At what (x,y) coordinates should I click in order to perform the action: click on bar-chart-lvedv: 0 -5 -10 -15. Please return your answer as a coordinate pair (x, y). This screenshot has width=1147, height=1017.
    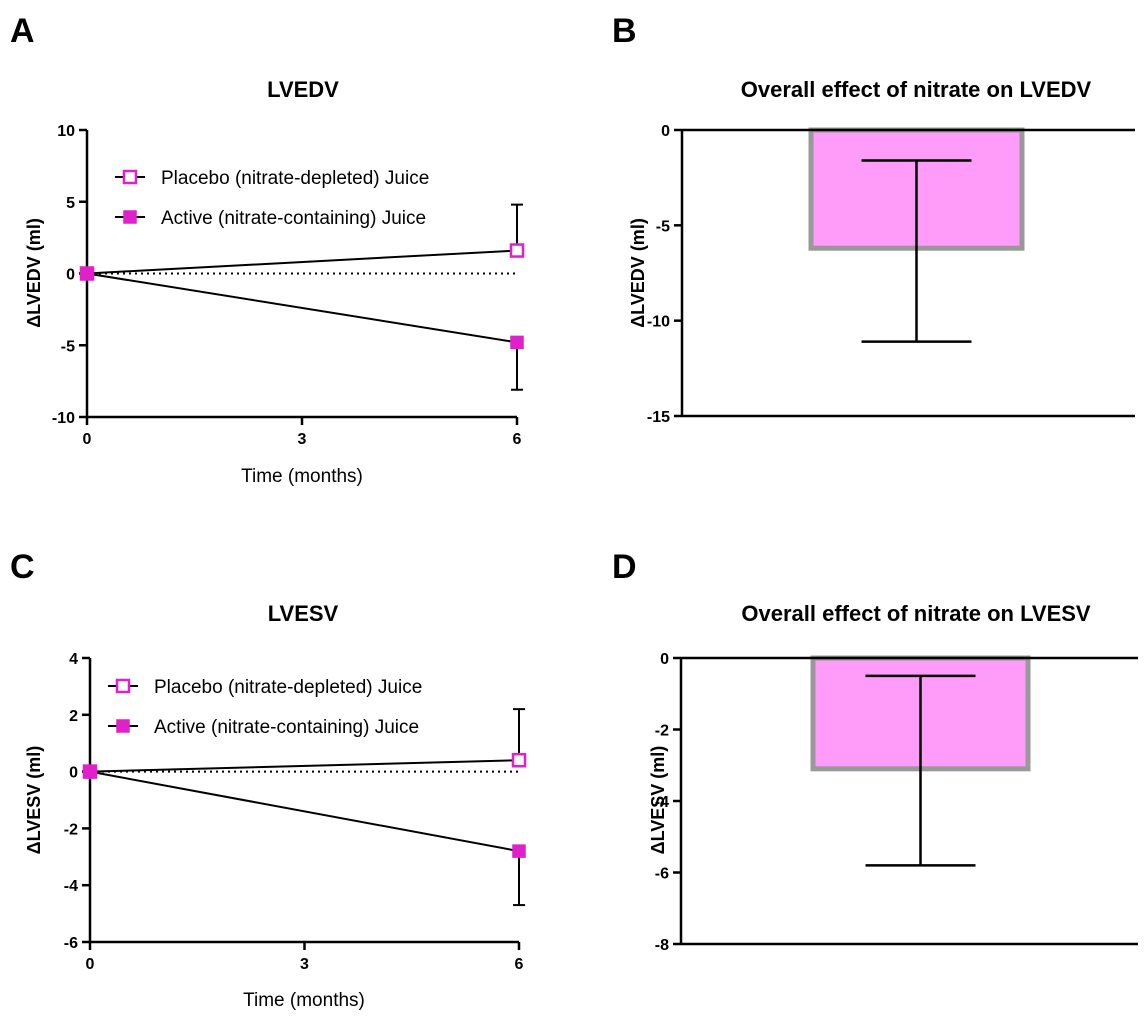
    Looking at the image, I should click on (891, 274).